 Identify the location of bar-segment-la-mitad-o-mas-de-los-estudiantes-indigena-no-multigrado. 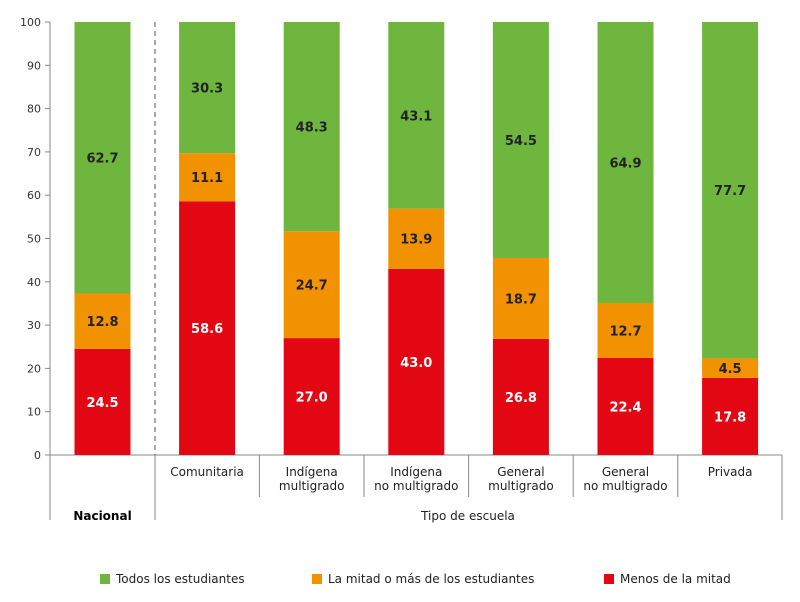
(416, 238).